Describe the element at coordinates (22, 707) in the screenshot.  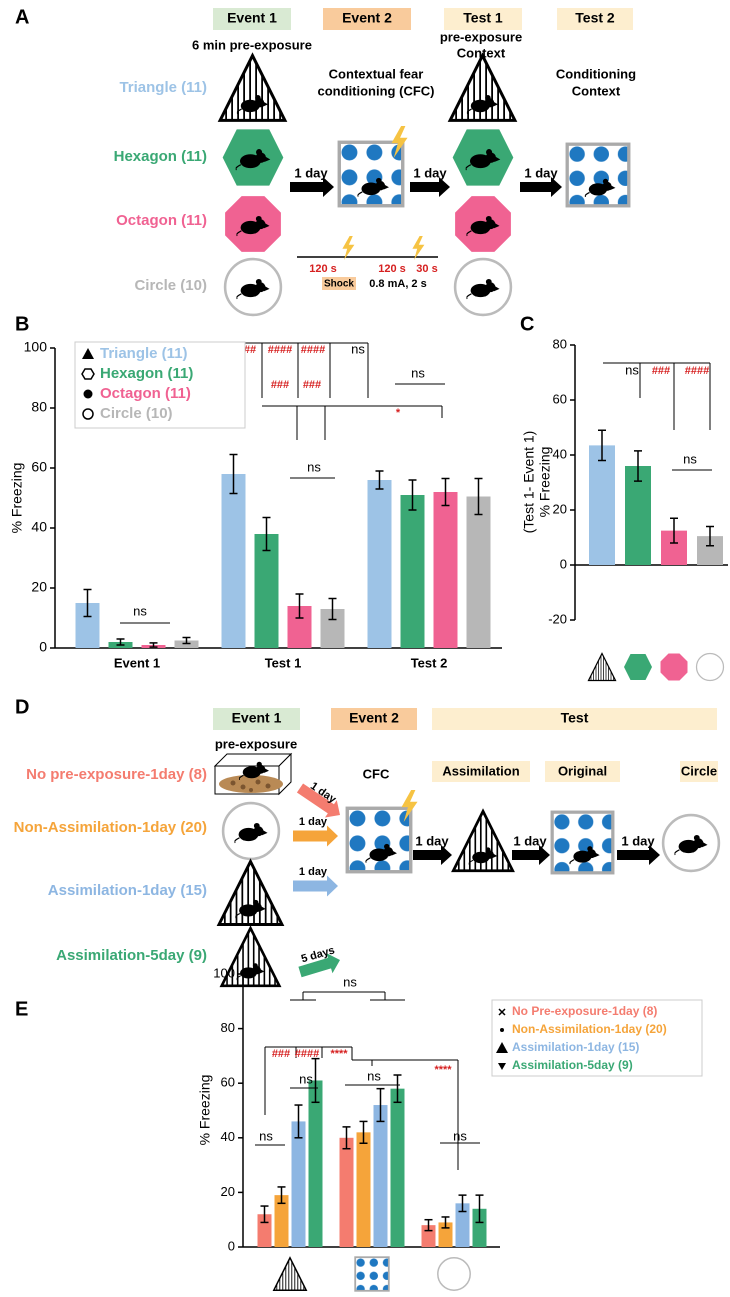
I see `panel-letter: D` at that location.